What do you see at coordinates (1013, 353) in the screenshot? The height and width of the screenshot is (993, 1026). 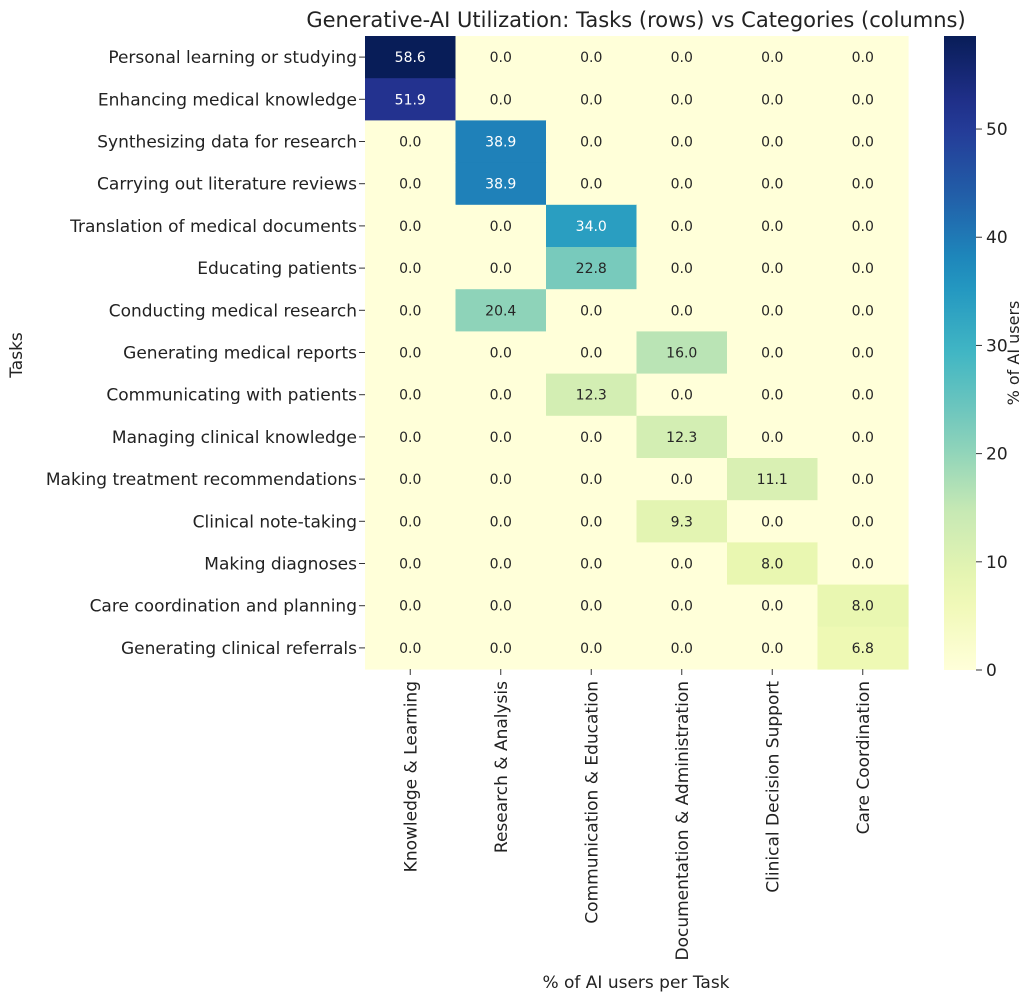 I see `colorbar-label: % of AI users` at bounding box center [1013, 353].